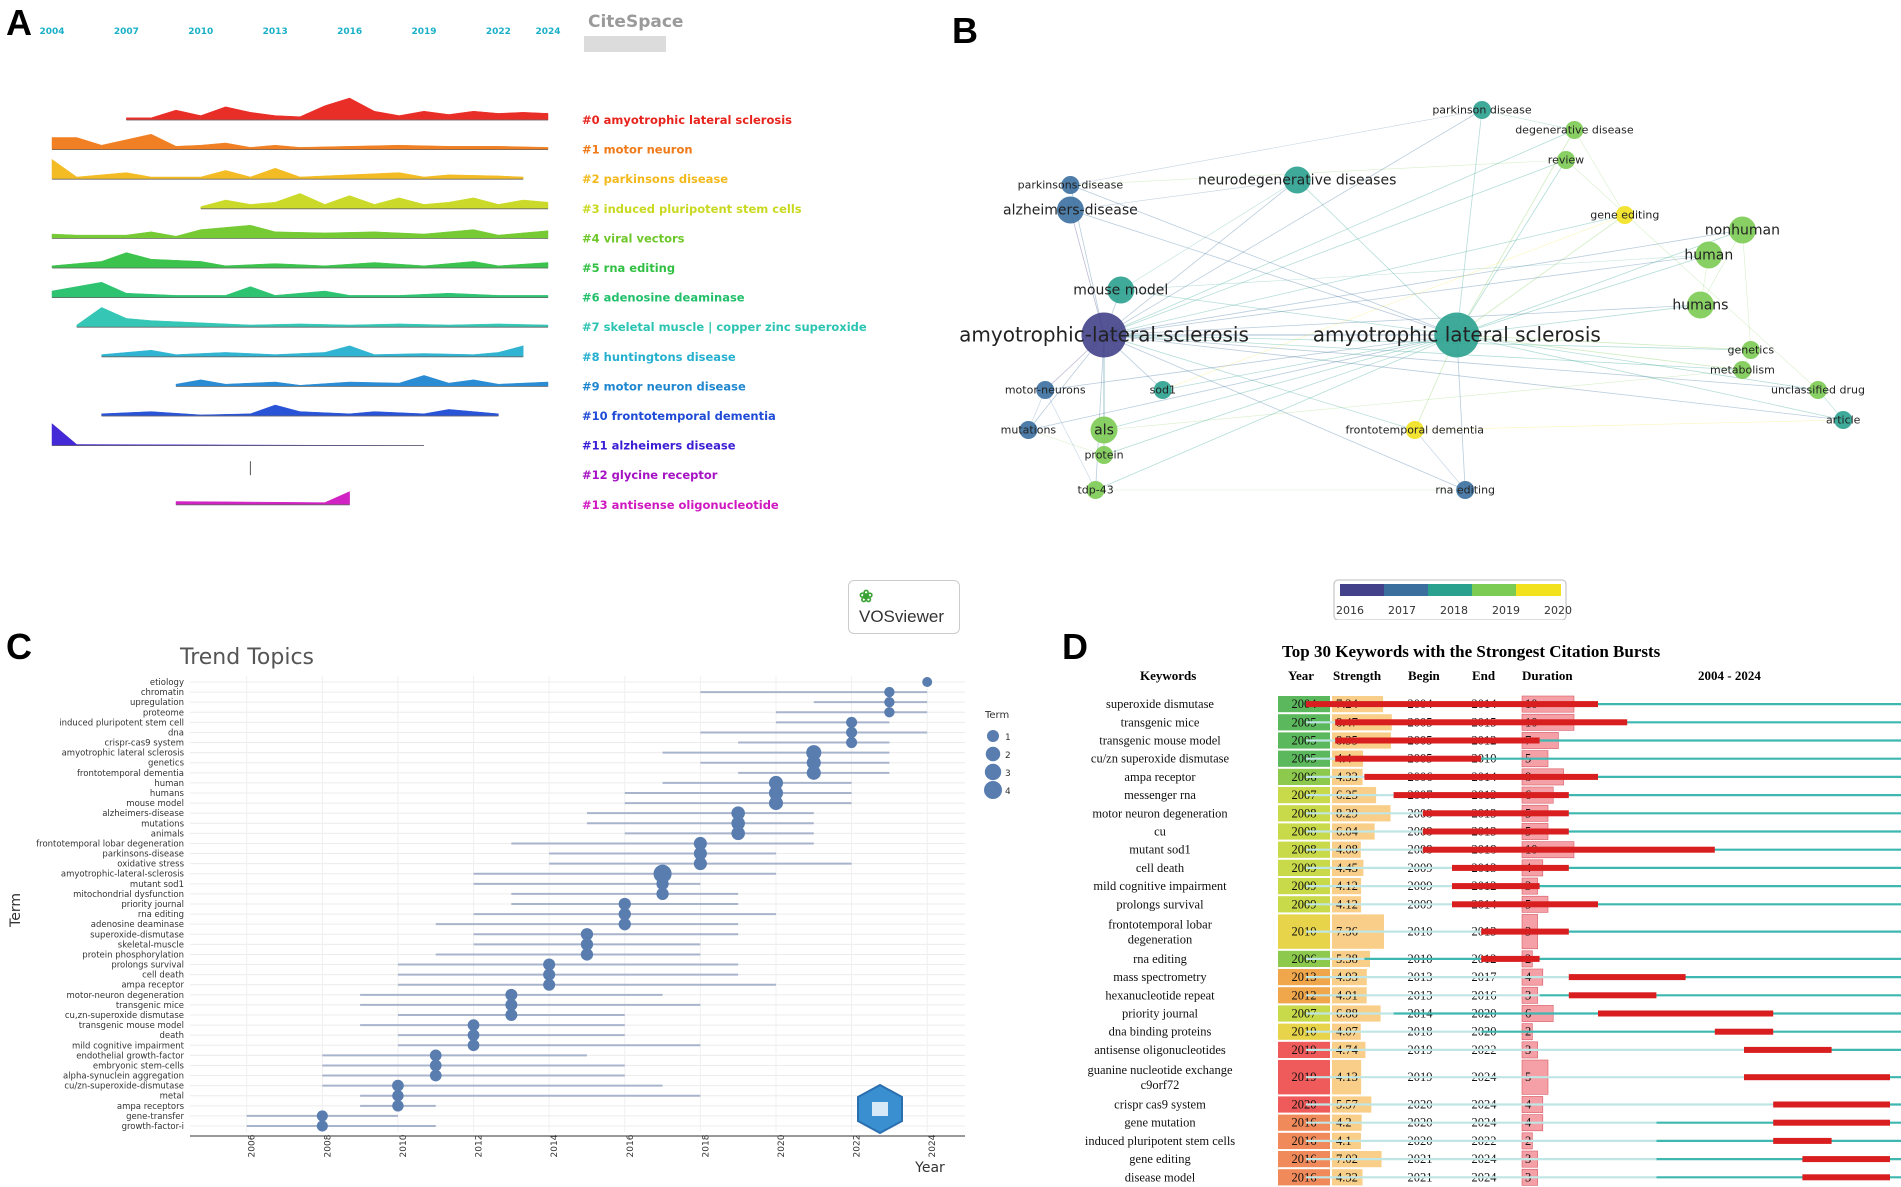 The height and width of the screenshot is (1187, 1901). I want to click on burst-keyword-18: antisense oligonucleotides, so click(1160, 1050).